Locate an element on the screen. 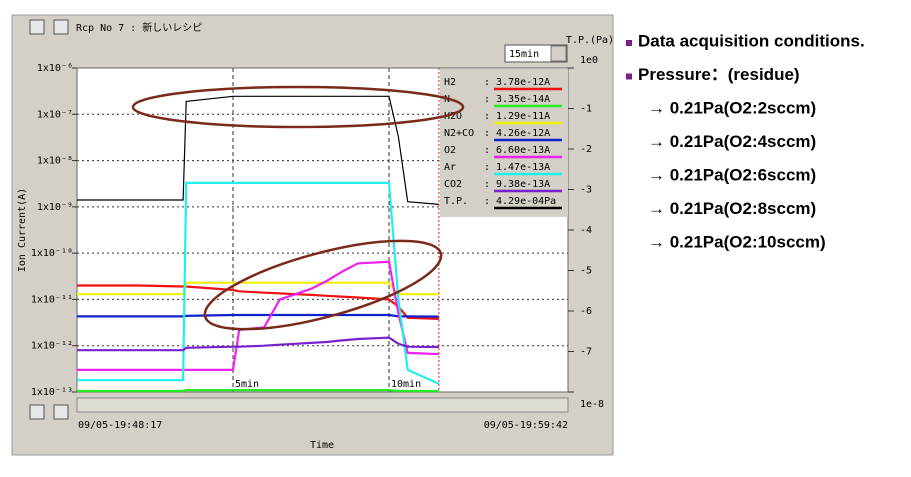  y-tick-label: 1x10⁻¹⁰ is located at coordinates (52, 253).